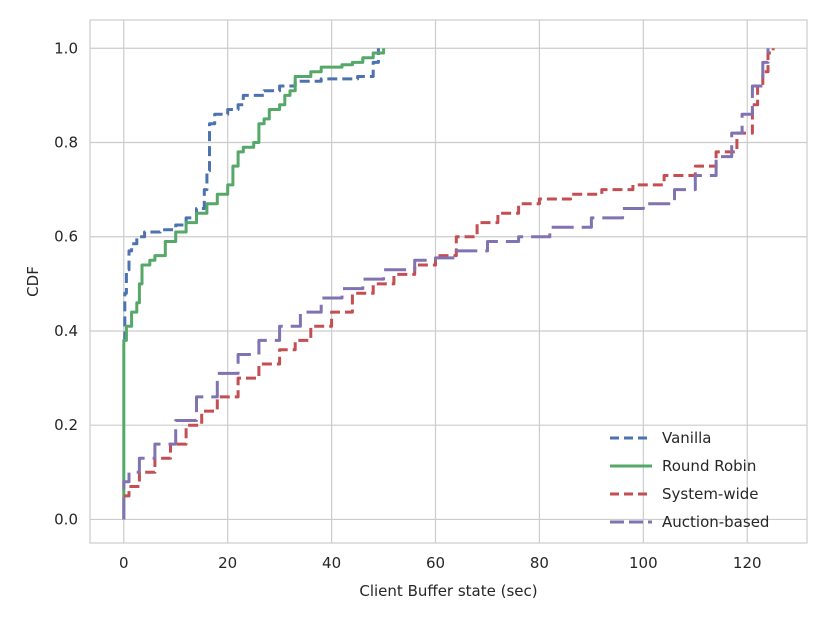 The height and width of the screenshot is (623, 830). I want to click on y-tick-label: 1.0, so click(66, 48).